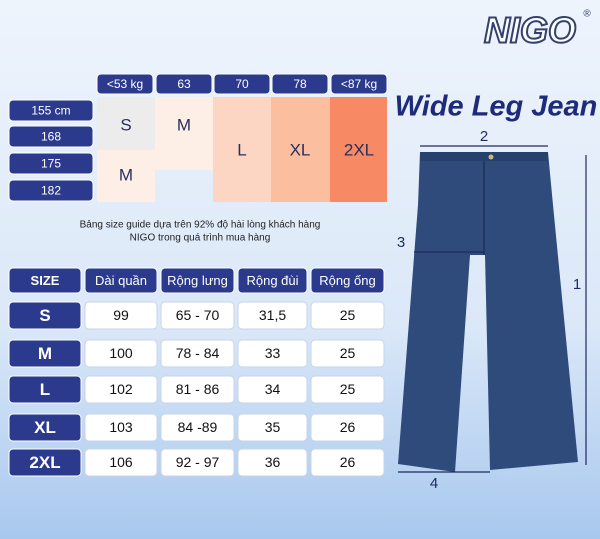 This screenshot has height=539, width=600. I want to click on cell-text: Rộng đùi, so click(272, 280).